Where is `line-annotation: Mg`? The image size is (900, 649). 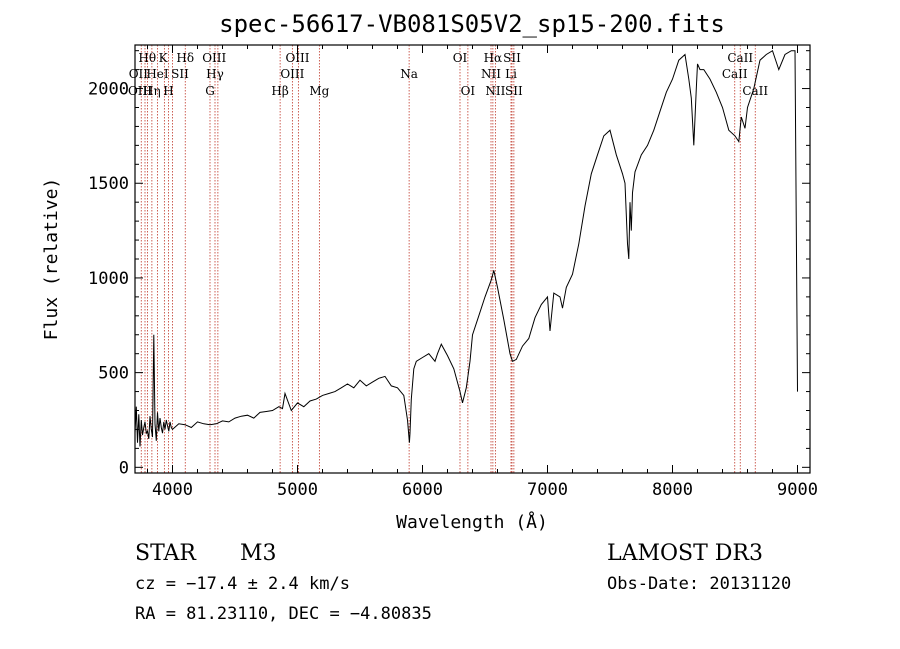 line-annotation: Mg is located at coordinates (319, 91).